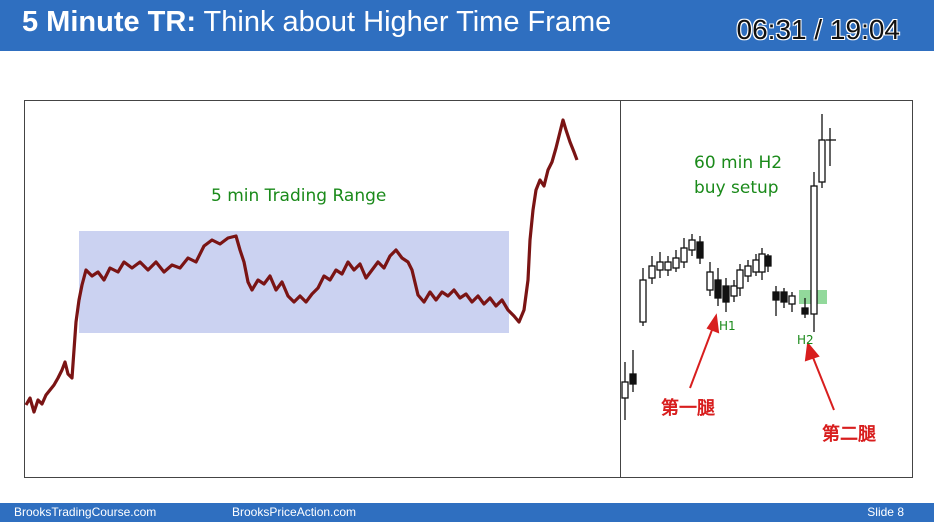 This screenshot has width=934, height=522. What do you see at coordinates (805, 340) in the screenshot?
I see `h2-label: H2` at bounding box center [805, 340].